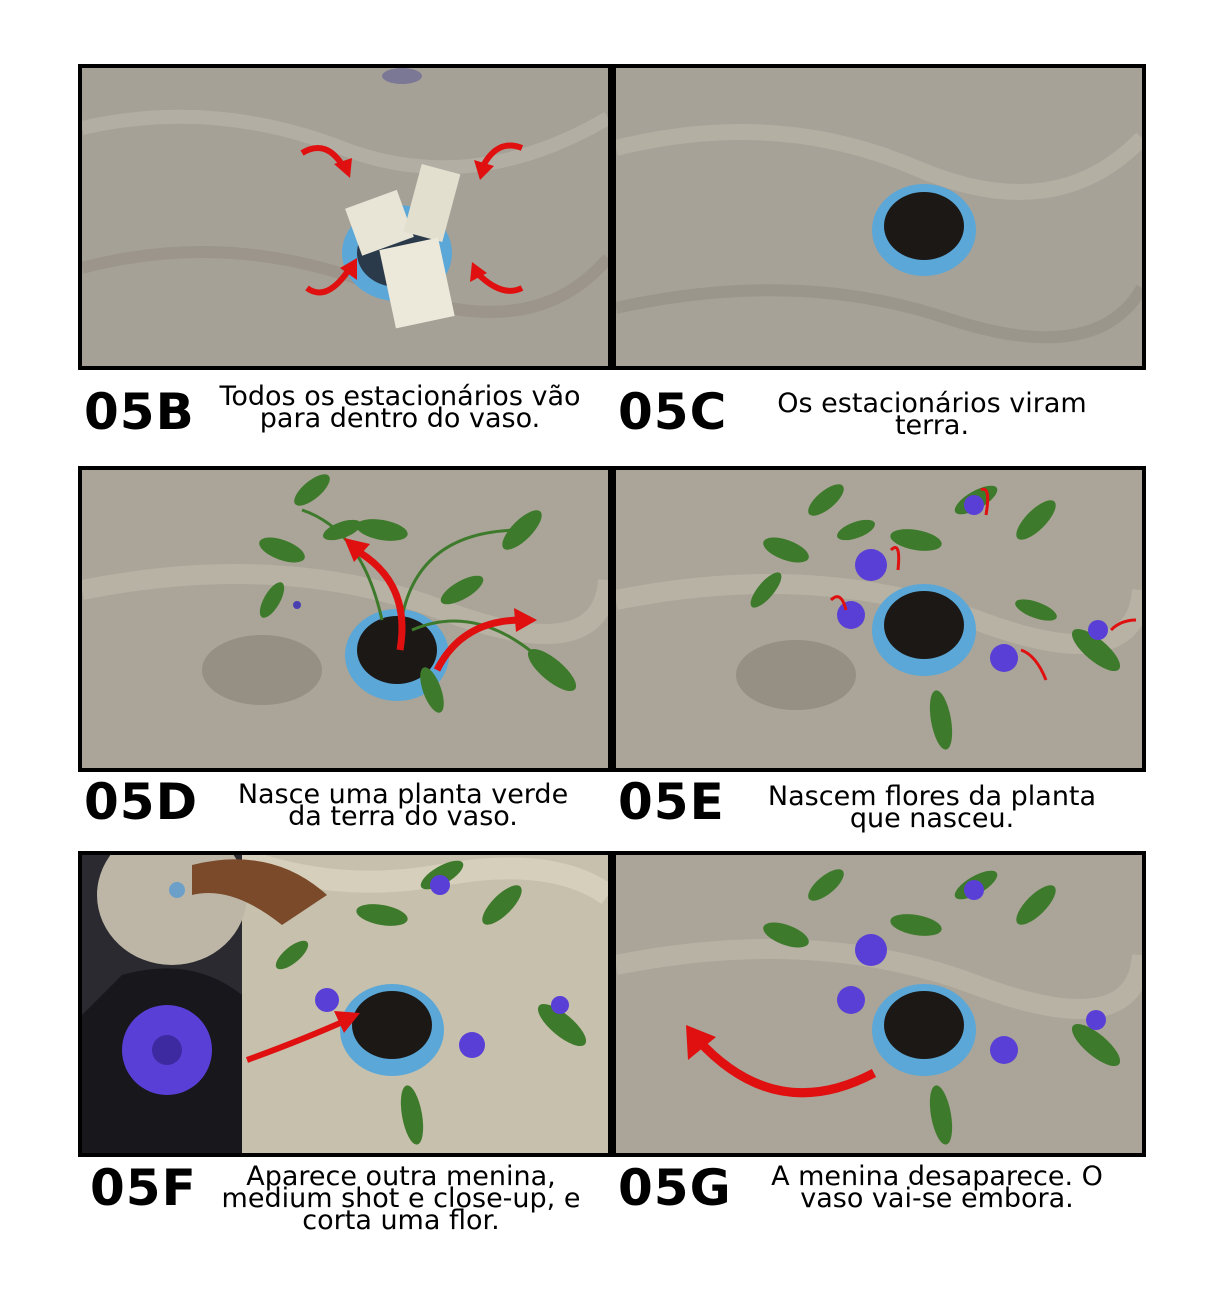 This screenshot has width=1230, height=1300. Describe the element at coordinates (937, 1176) in the screenshot. I see `caption-line: A menina desaparece. O` at that location.